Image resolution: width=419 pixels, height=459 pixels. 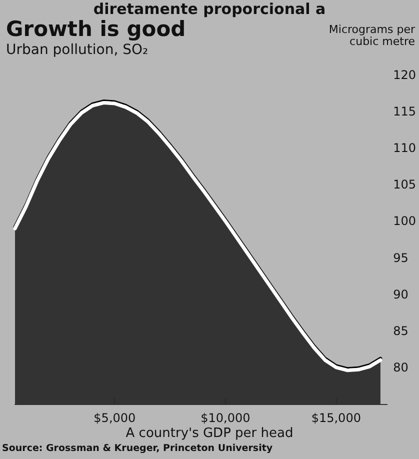 What do you see at coordinates (404, 221) in the screenshot?
I see `y-tick-label: 100` at bounding box center [404, 221].